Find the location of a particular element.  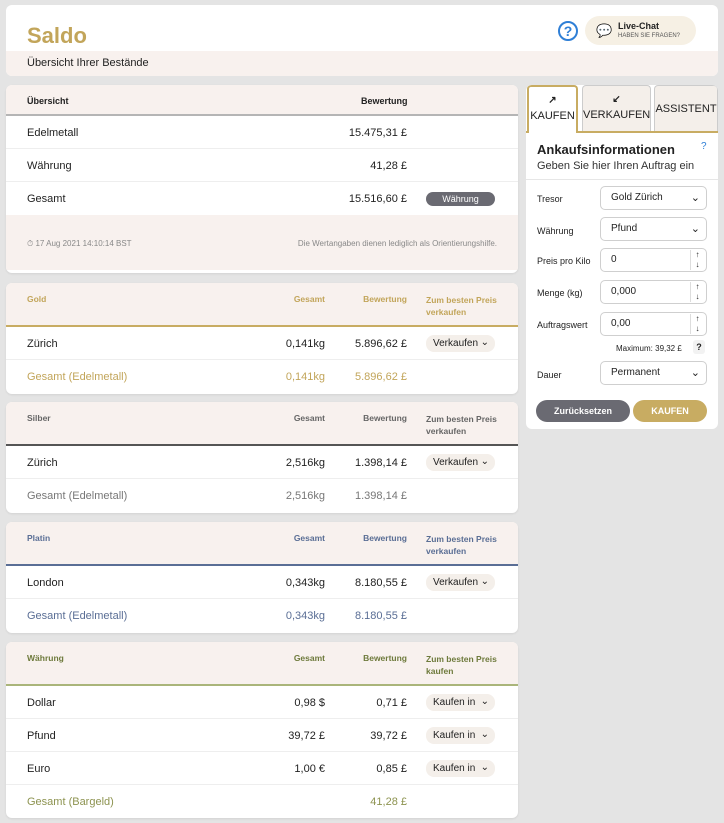

currency-select: Pfund ⌄ is located at coordinates (653, 229).